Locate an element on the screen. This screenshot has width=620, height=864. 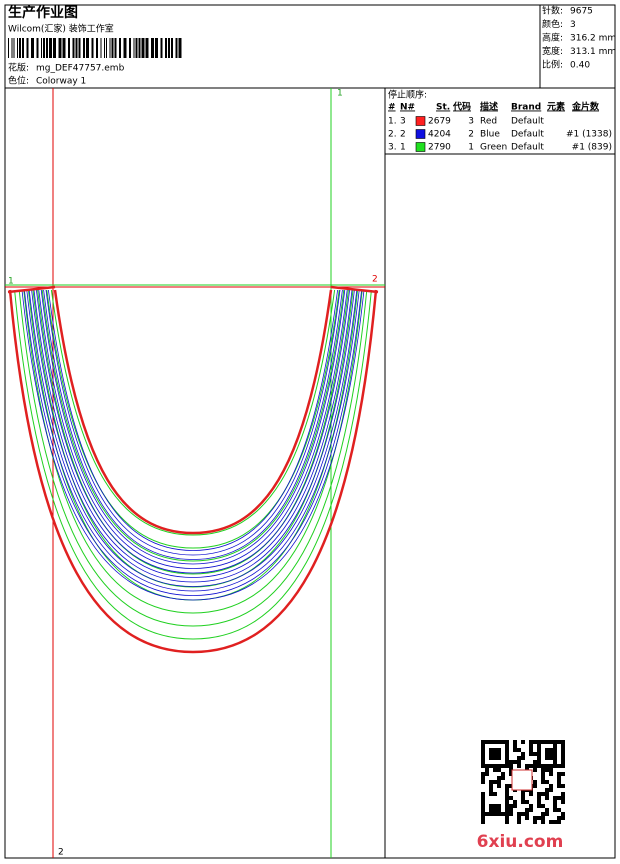
column-header: # is located at coordinates (392, 108).